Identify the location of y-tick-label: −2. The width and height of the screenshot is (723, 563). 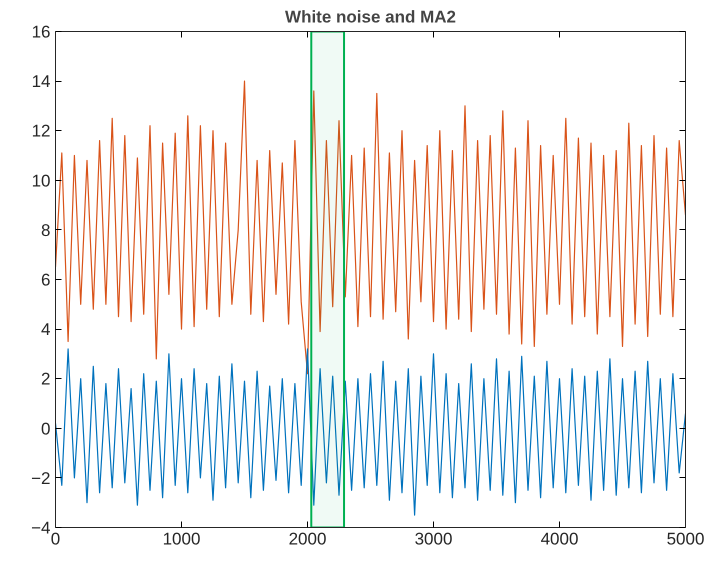
(41, 478).